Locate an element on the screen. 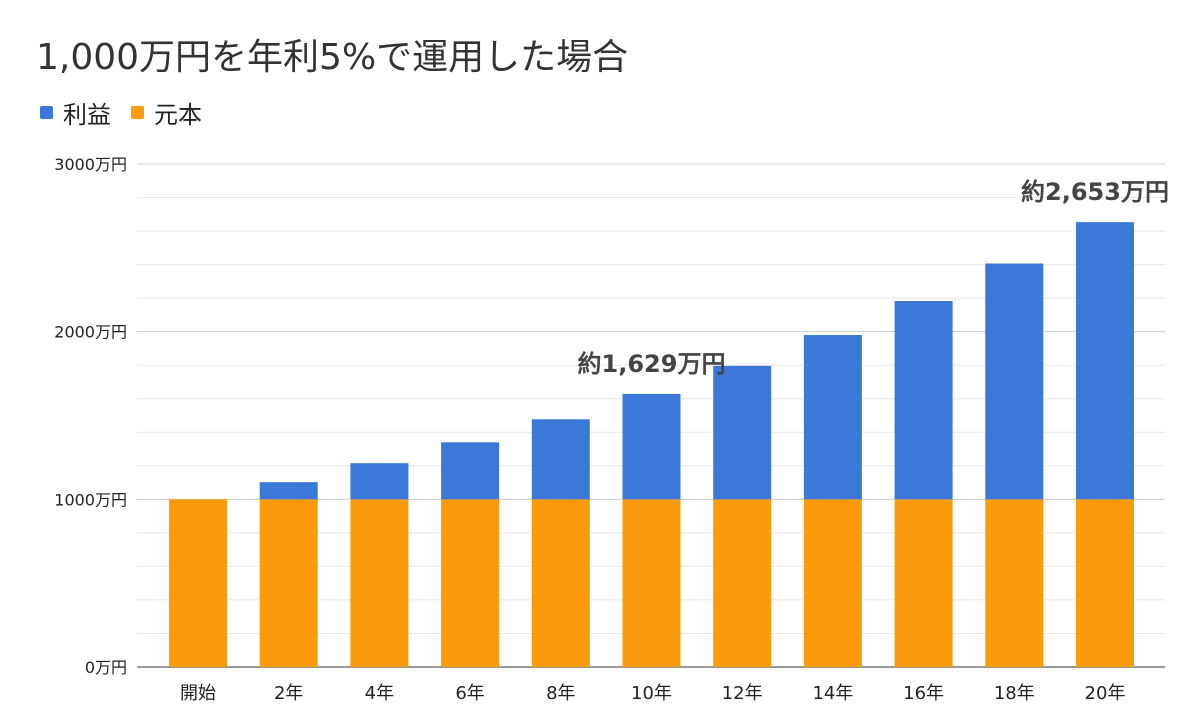 The height and width of the screenshot is (724, 1200). x-tick-label: 20年 is located at coordinates (1105, 693).